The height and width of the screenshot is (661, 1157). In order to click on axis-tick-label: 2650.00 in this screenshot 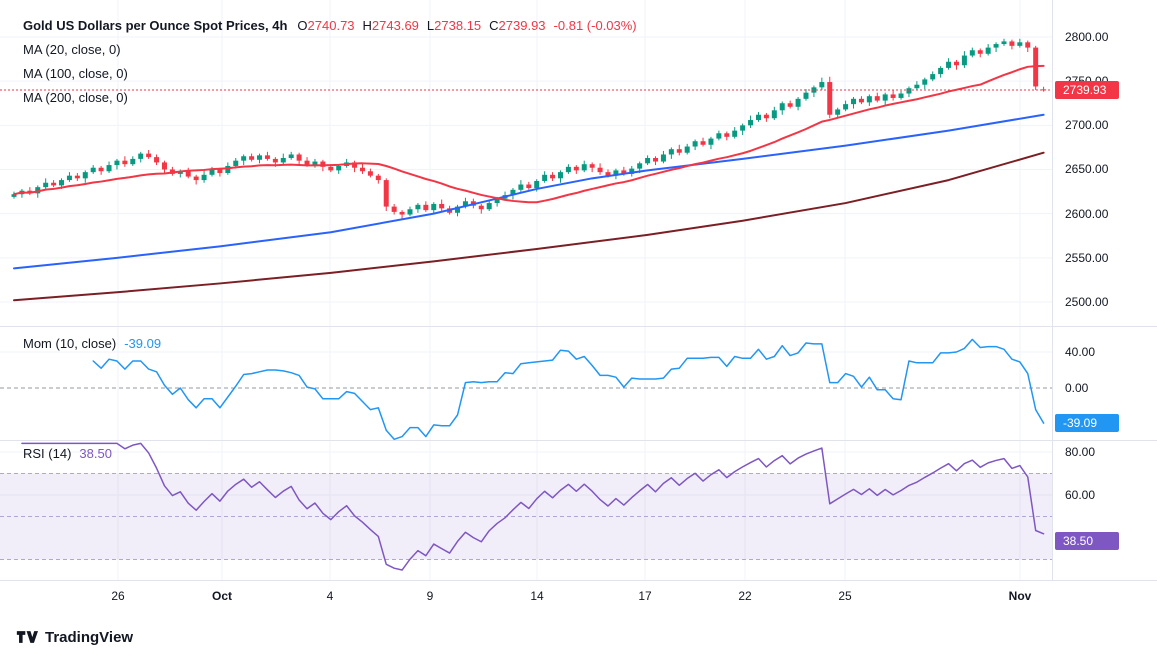, I will do `click(1087, 169)`.